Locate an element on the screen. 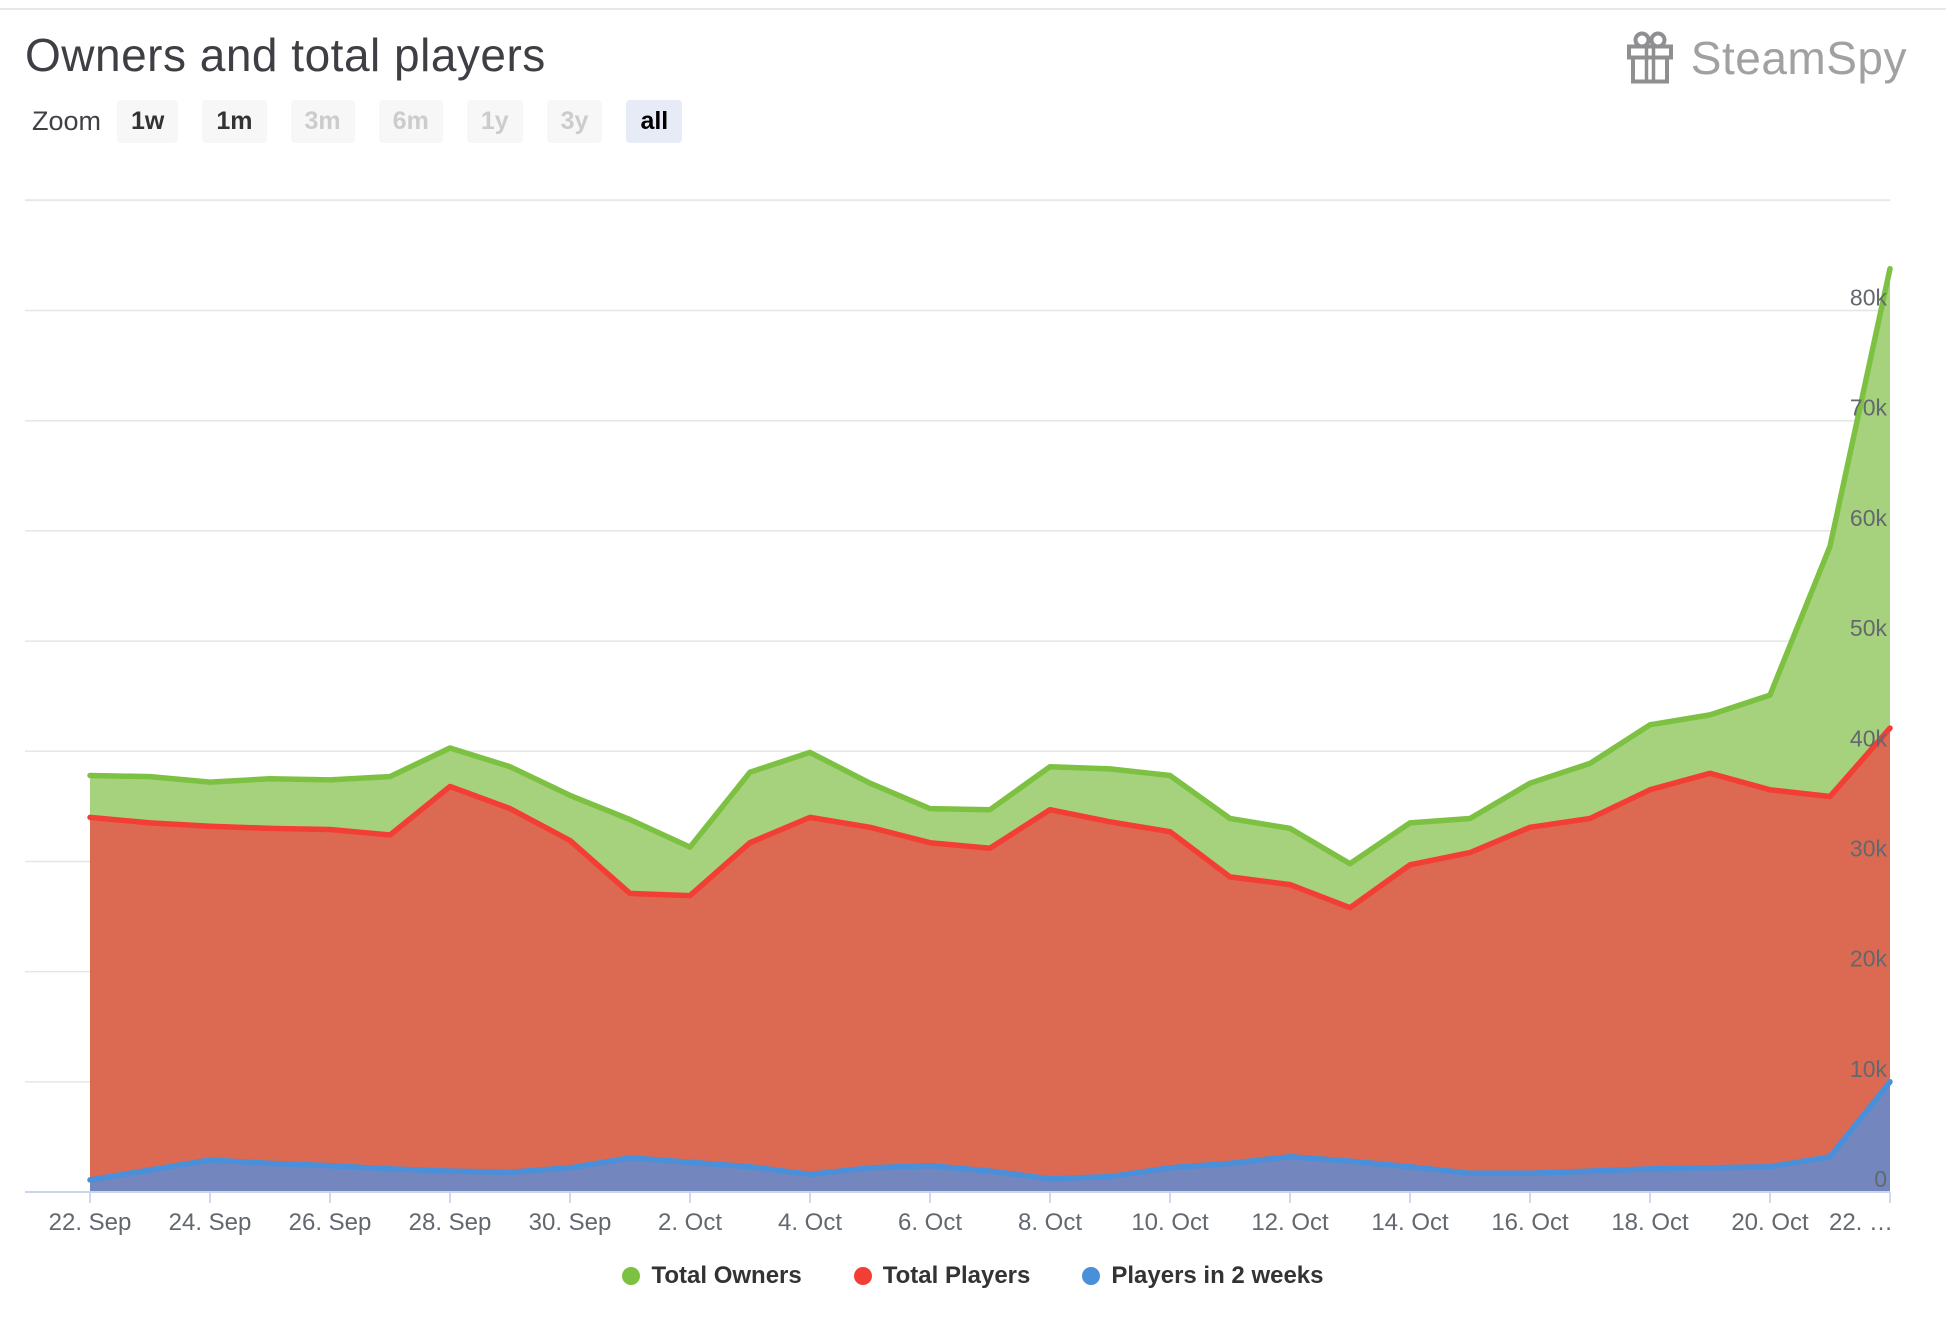 The width and height of the screenshot is (1946, 1322). y-axis-label-30k: 30k is located at coordinates (1869, 848).